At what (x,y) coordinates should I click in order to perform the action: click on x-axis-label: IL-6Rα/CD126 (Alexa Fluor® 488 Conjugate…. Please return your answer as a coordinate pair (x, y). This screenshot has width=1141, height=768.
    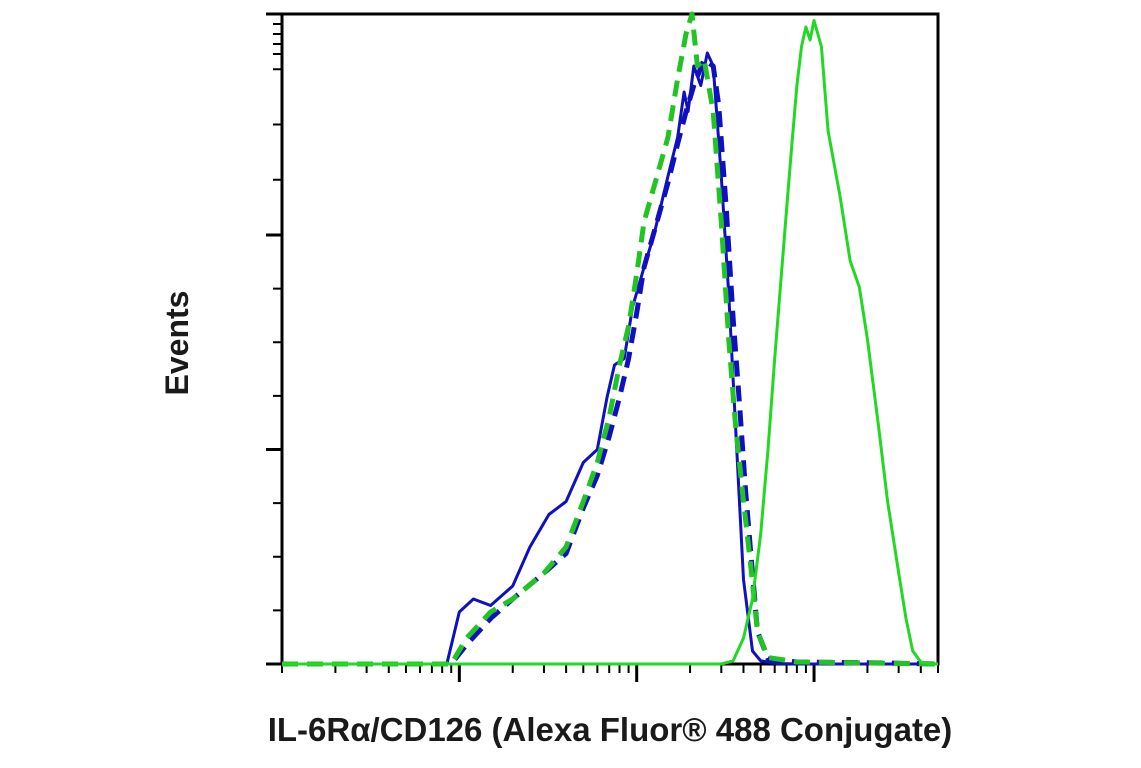
    Looking at the image, I should click on (610, 729).